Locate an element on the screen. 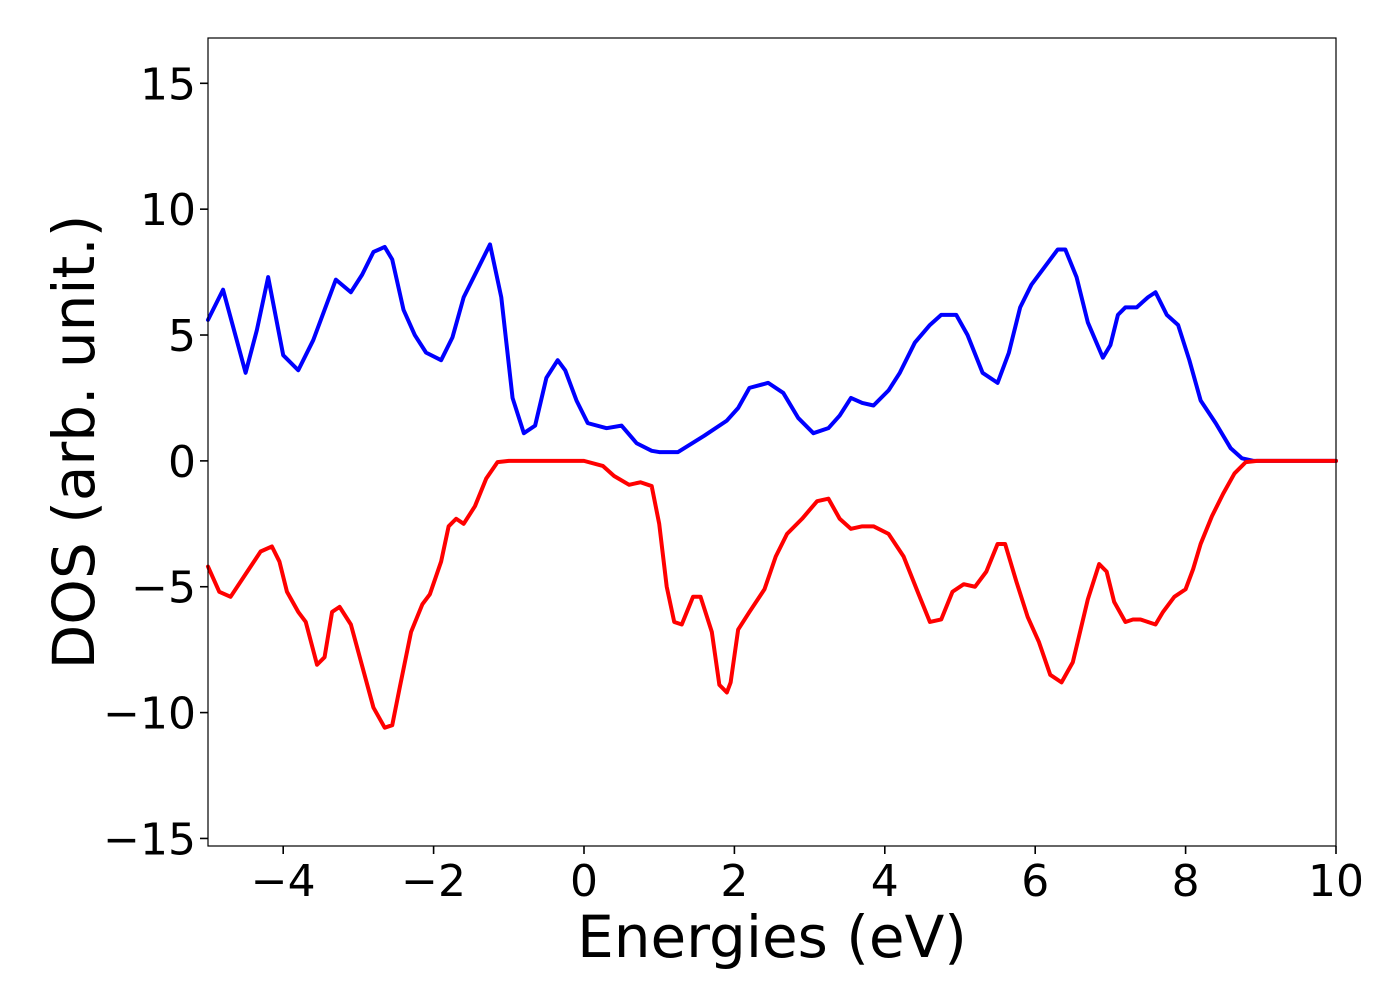 This screenshot has height=1000, width=1400. x-tick-label: −4 is located at coordinates (283, 881).